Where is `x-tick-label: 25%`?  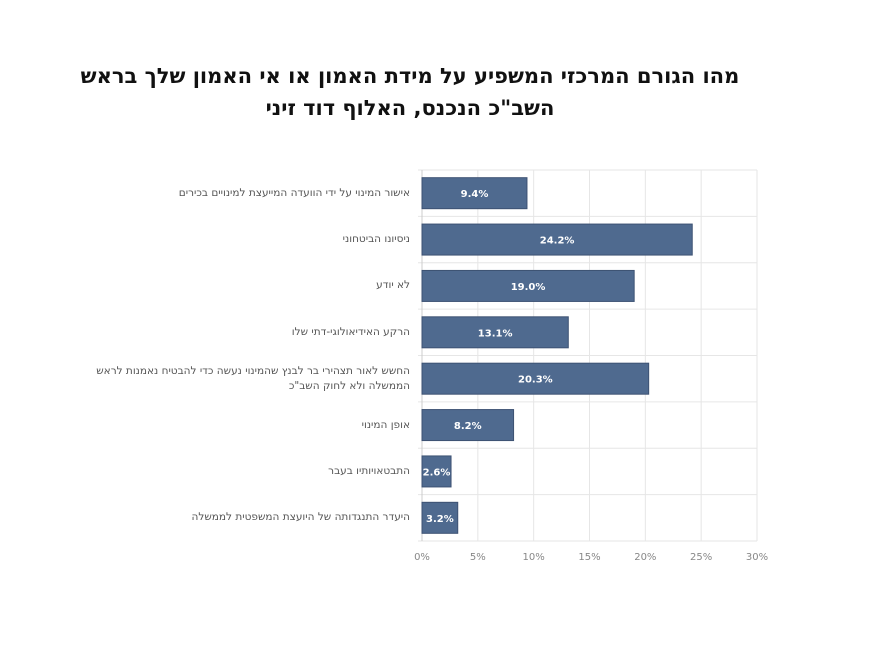
x-tick-label: 25% is located at coordinates (701, 557).